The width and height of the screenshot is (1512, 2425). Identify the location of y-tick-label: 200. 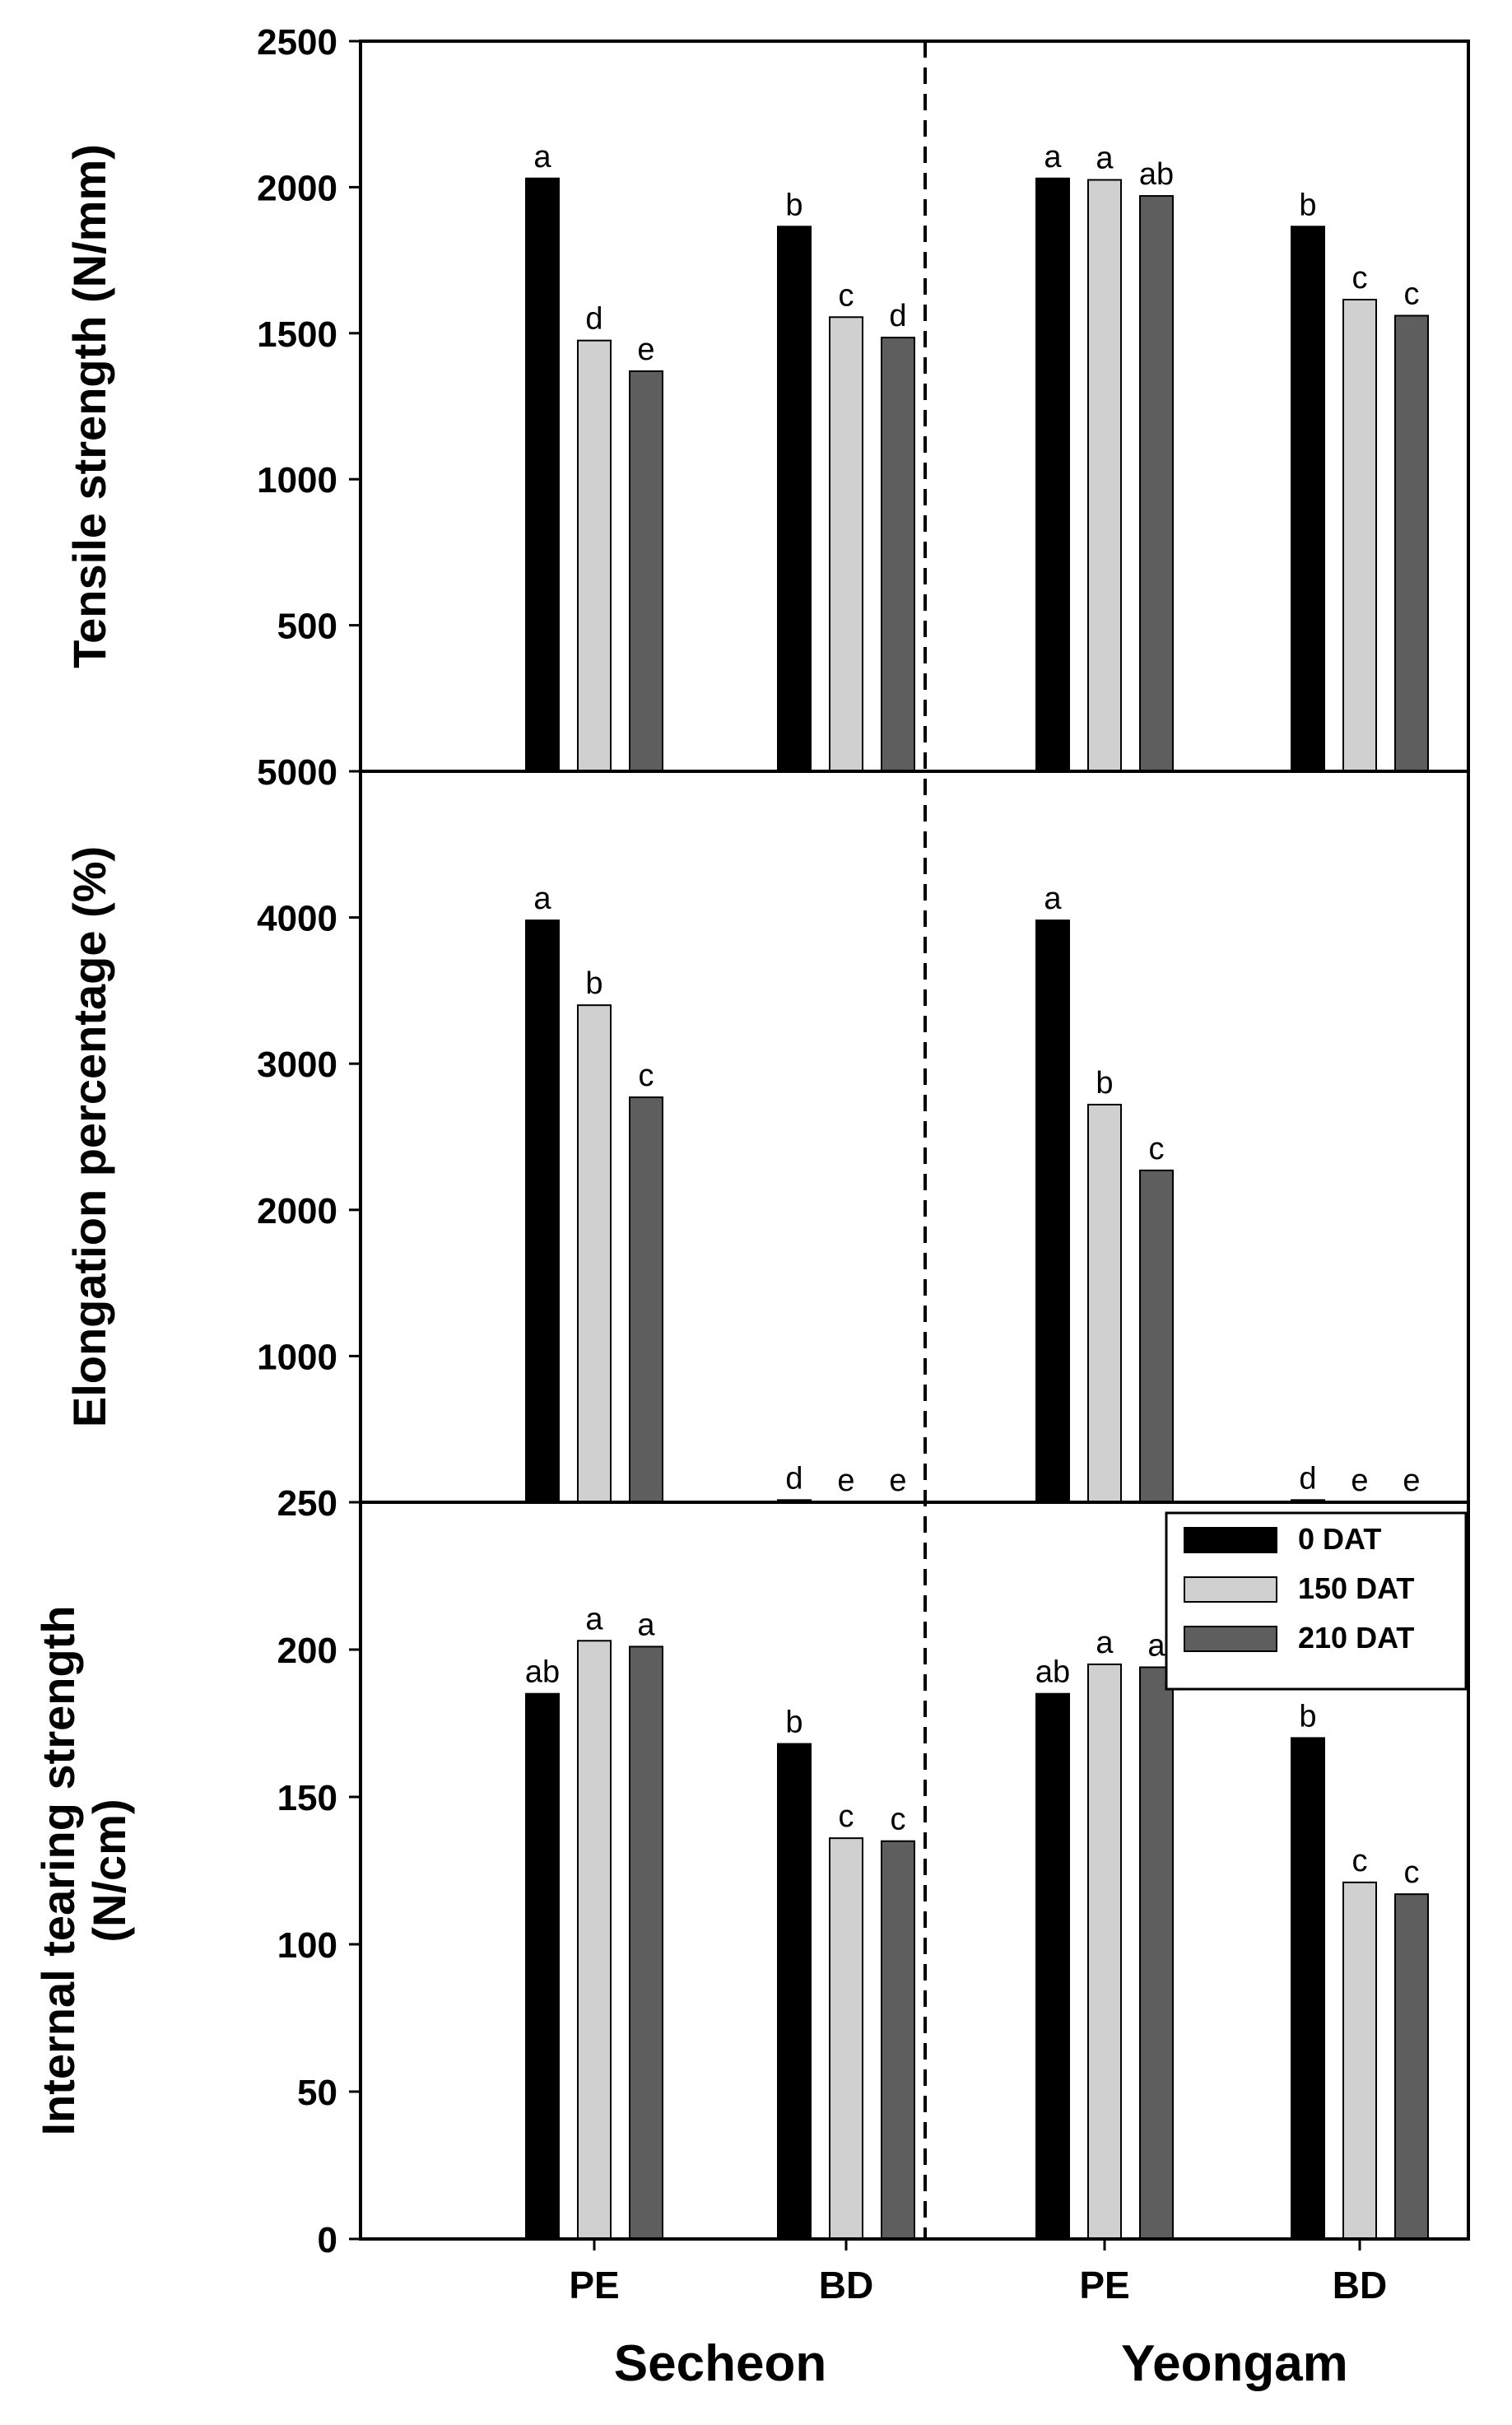
(307, 1651).